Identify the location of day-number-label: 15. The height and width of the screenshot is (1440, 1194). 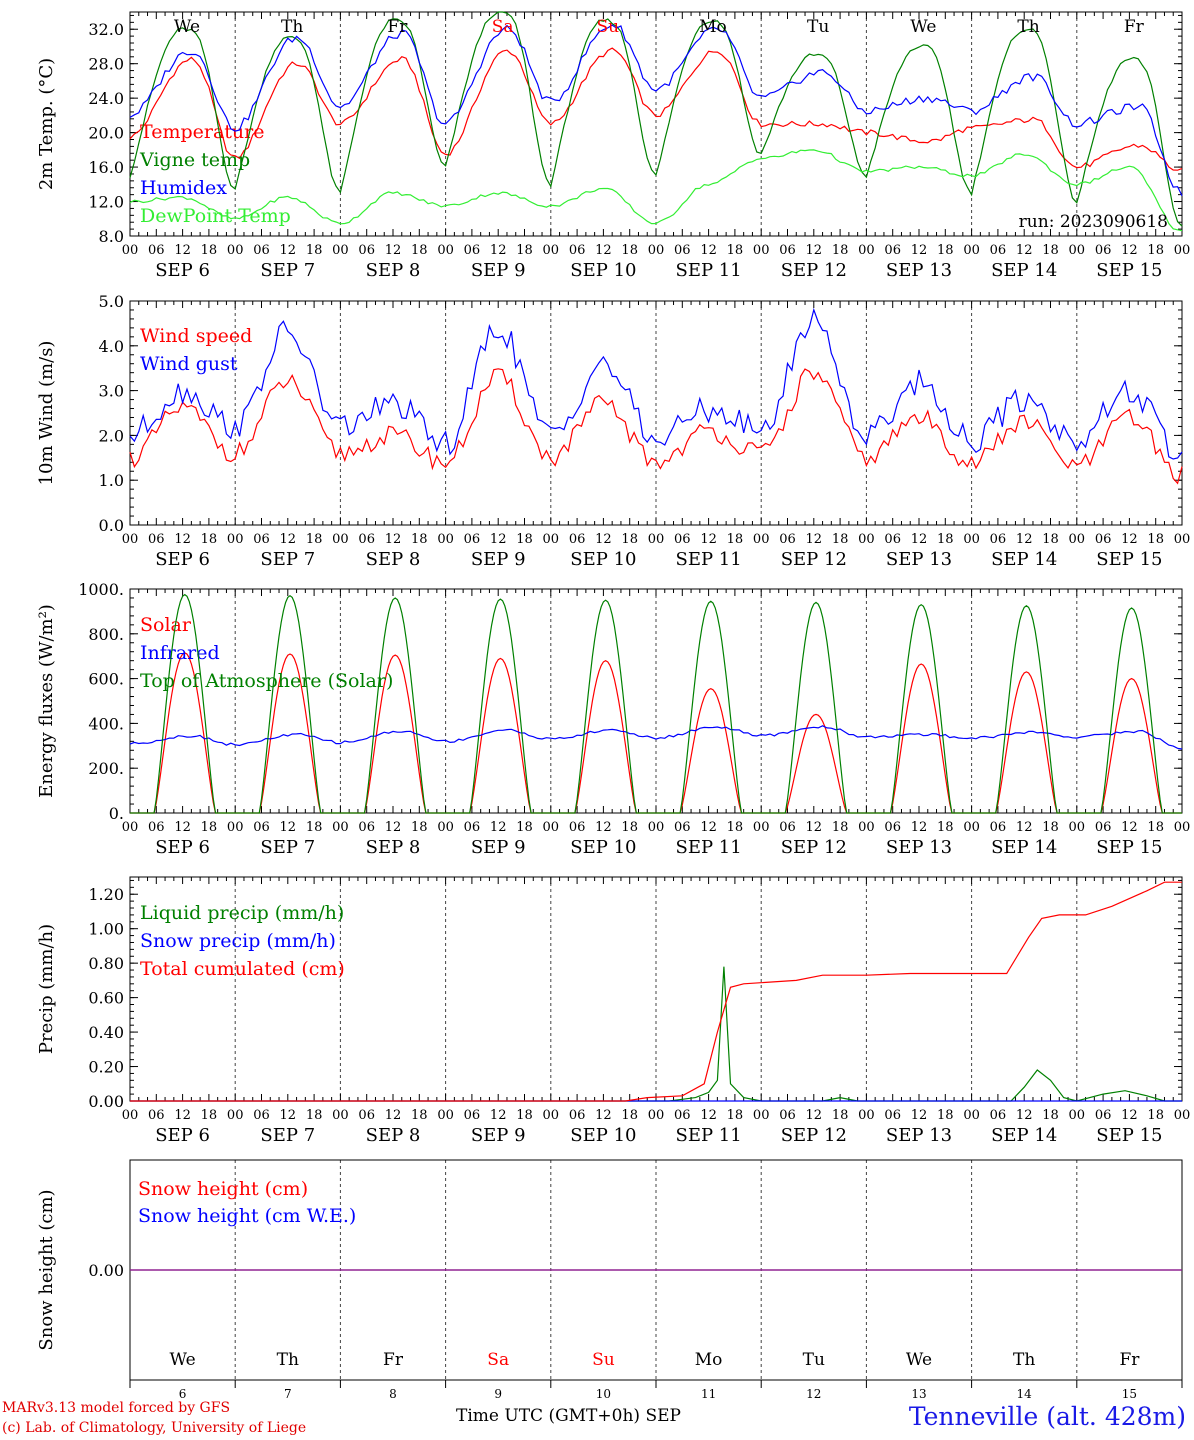
(1129, 1394).